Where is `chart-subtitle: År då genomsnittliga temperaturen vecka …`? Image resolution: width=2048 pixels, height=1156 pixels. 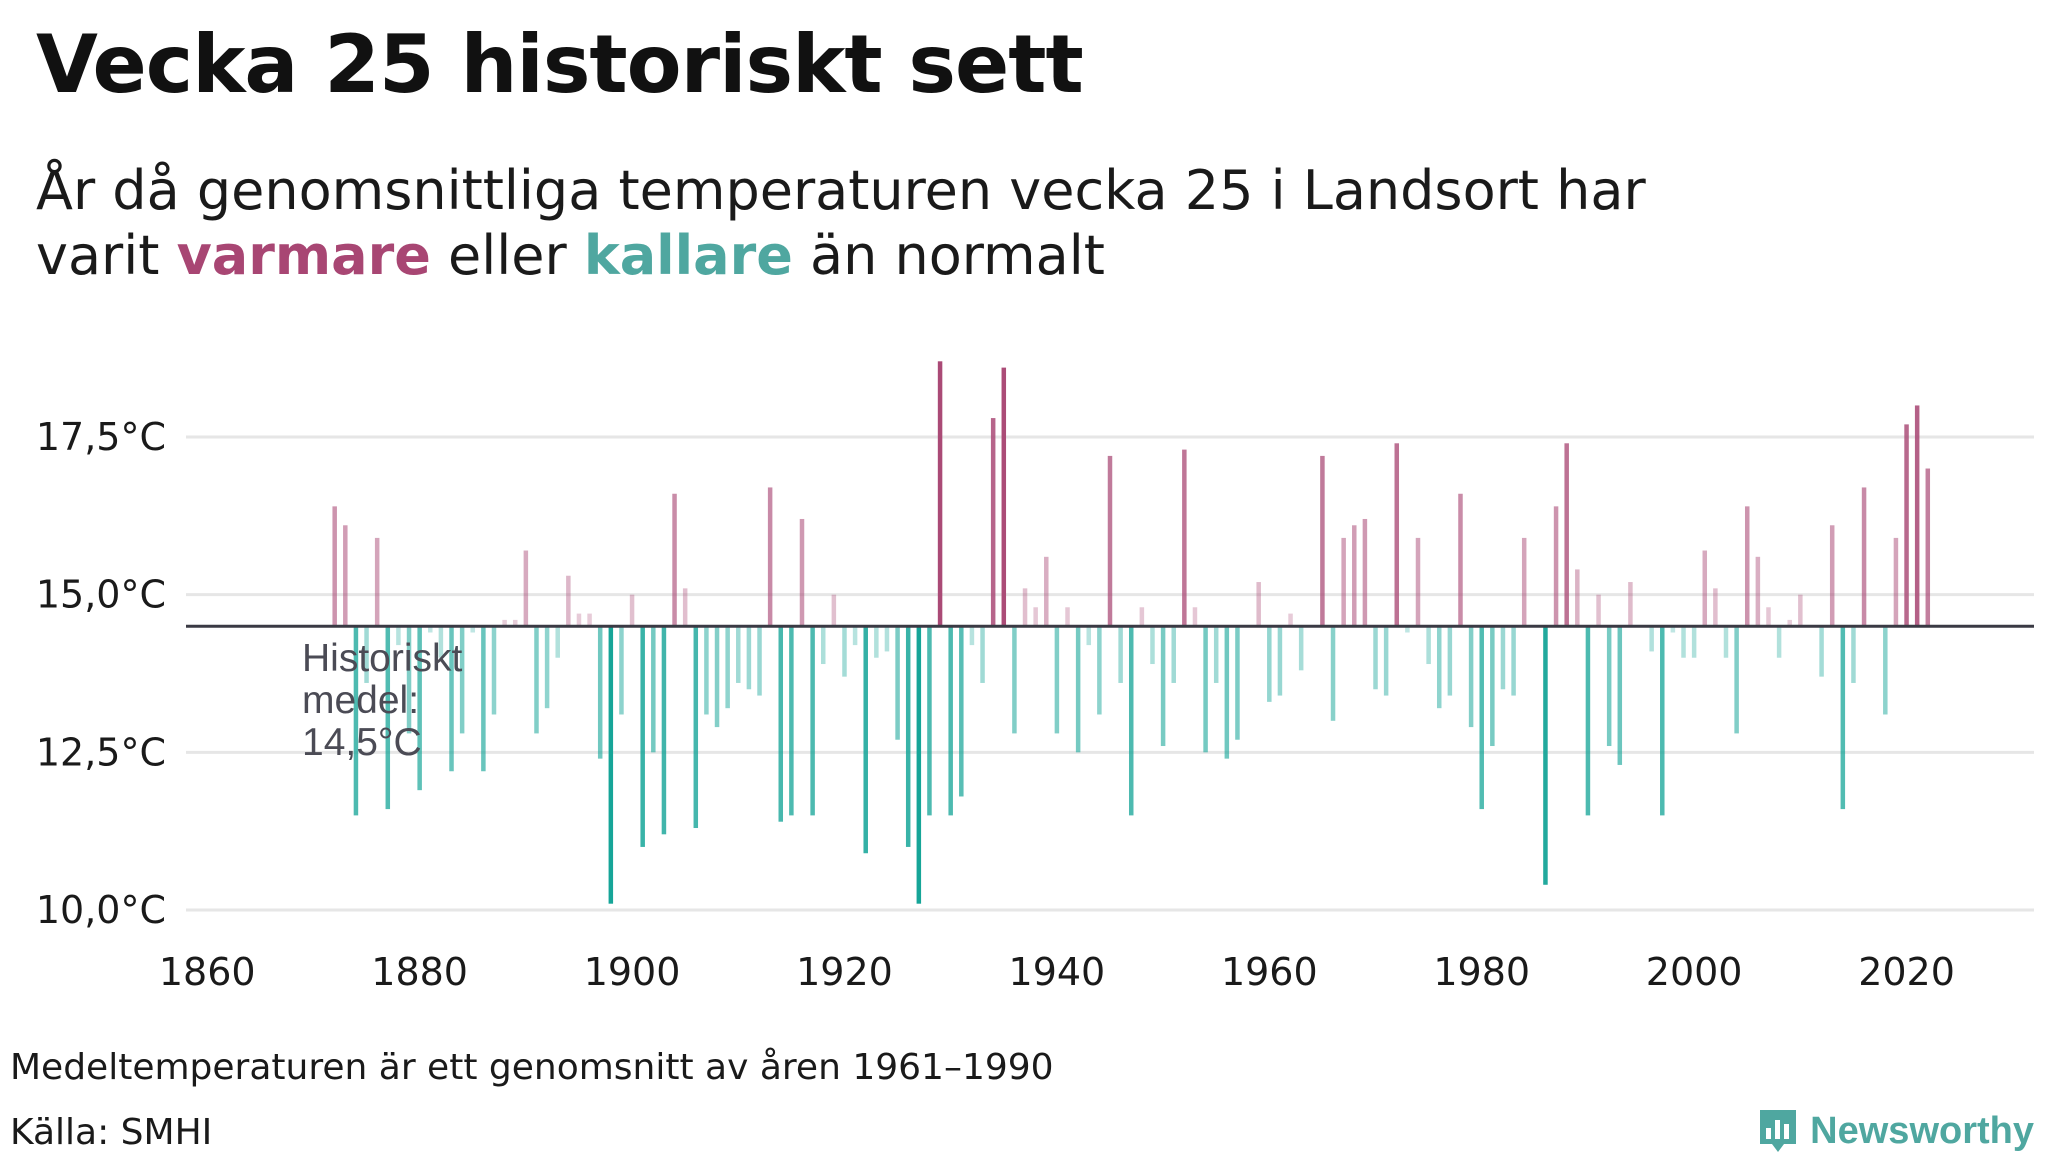
chart-subtitle: År då genomsnittliga temperaturen vecka … is located at coordinates (841, 223).